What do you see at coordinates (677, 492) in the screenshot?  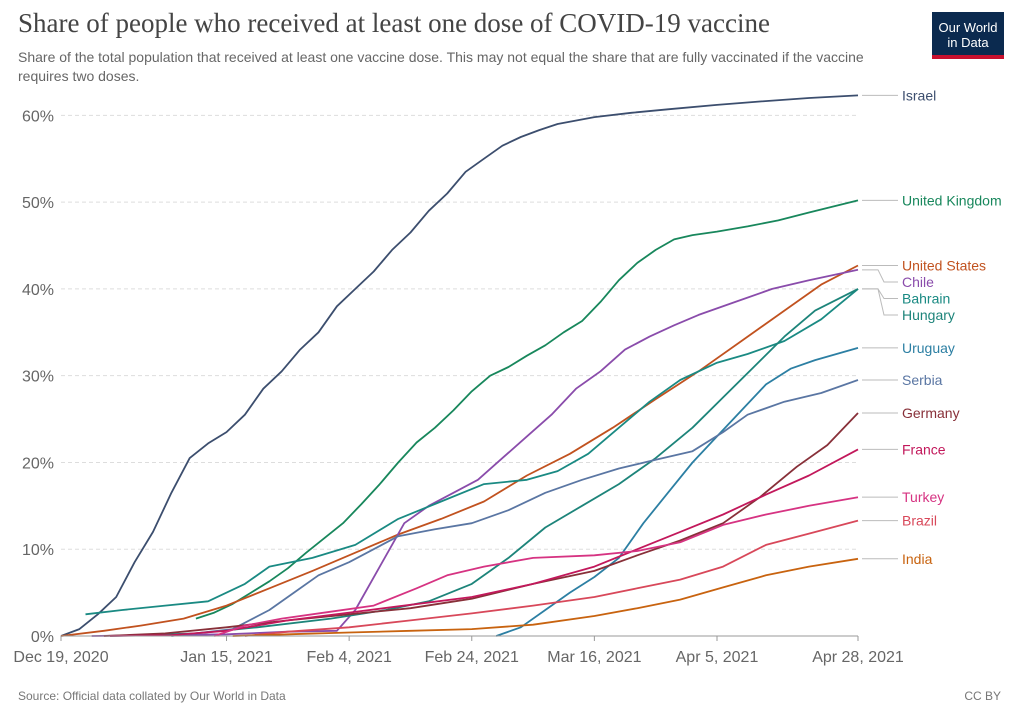 I see `series-line-uruguay` at bounding box center [677, 492].